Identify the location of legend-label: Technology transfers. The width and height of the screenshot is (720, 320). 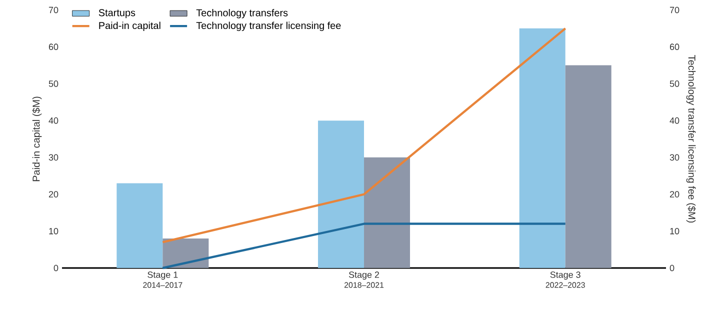
(242, 13).